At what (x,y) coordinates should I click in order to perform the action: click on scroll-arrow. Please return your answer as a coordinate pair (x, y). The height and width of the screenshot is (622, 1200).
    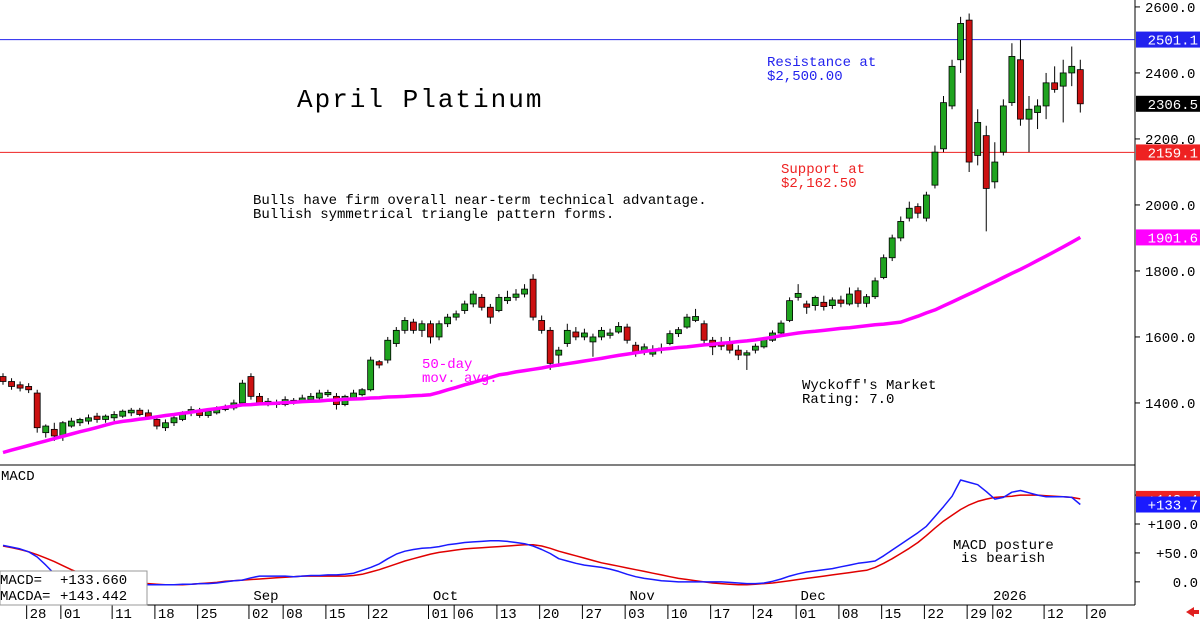
    Looking at the image, I should click on (1192, 612).